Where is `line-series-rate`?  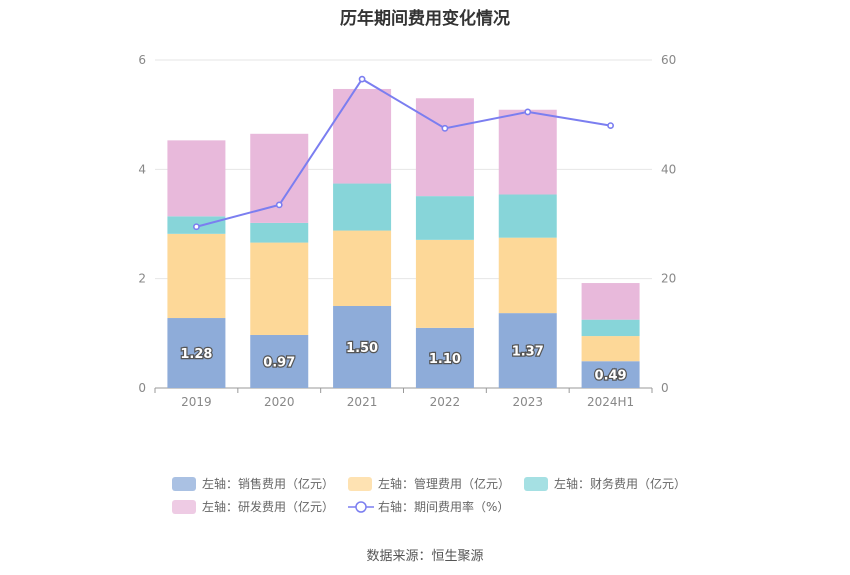 line-series-rate is located at coordinates (403, 152).